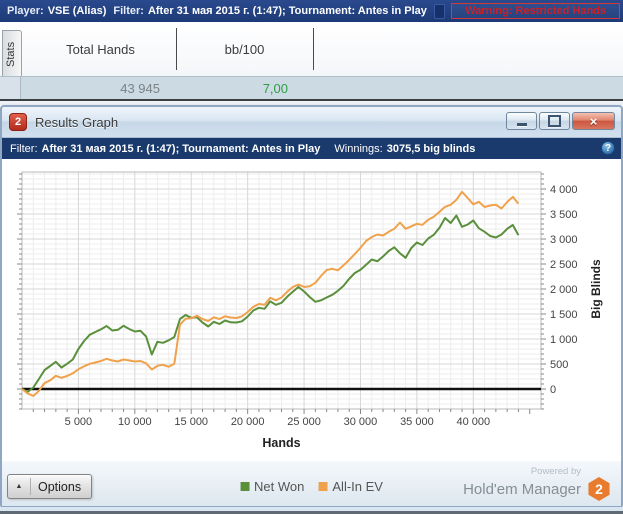  Describe the element at coordinates (535, 11) in the screenshot. I see `warning-banner: Warning: Restricted Hands` at that location.